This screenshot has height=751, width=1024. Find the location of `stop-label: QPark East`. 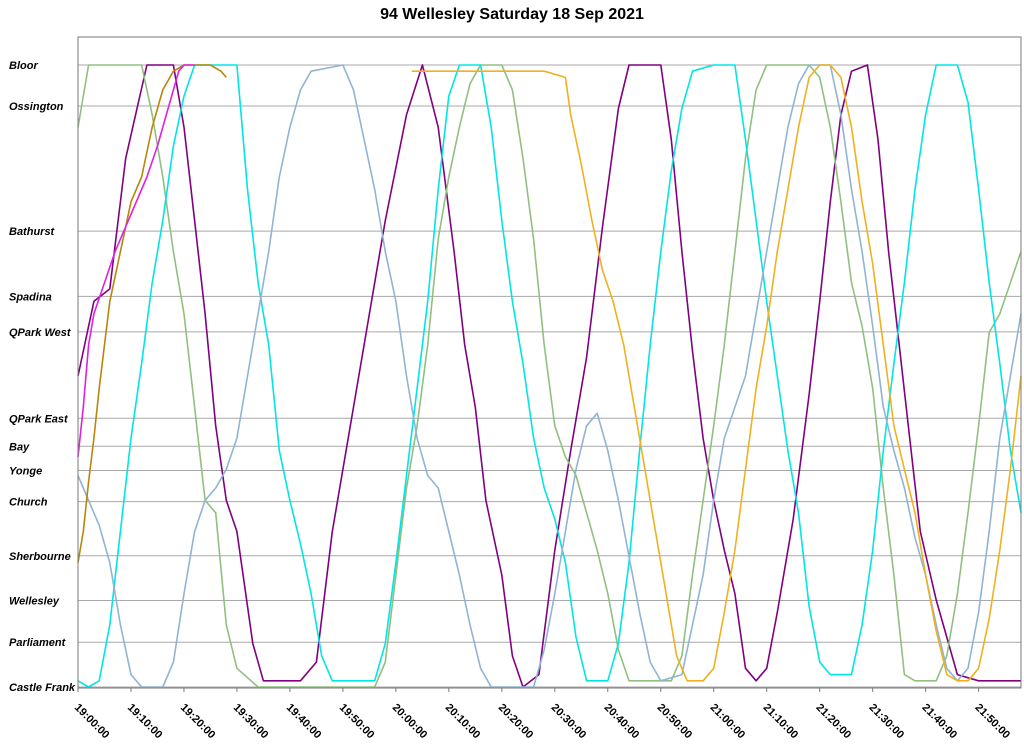

stop-label: QPark East is located at coordinates (39, 419).